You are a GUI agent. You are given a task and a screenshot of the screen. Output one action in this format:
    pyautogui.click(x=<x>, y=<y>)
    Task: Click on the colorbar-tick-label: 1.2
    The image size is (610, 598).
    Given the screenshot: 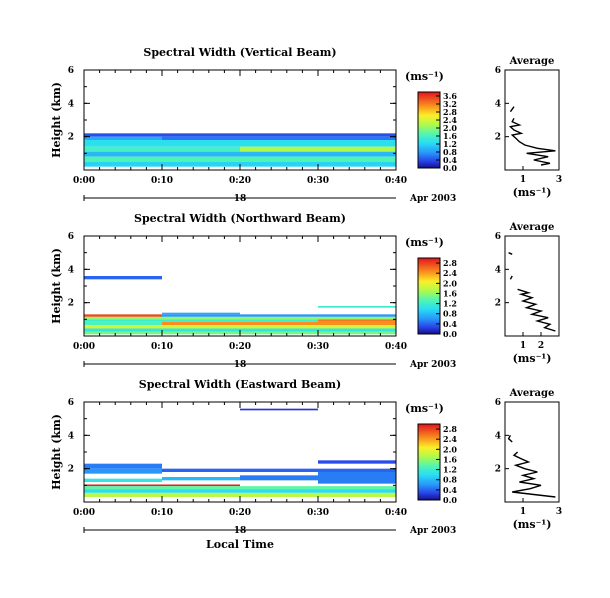 What is the action you would take?
    pyautogui.click(x=450, y=304)
    